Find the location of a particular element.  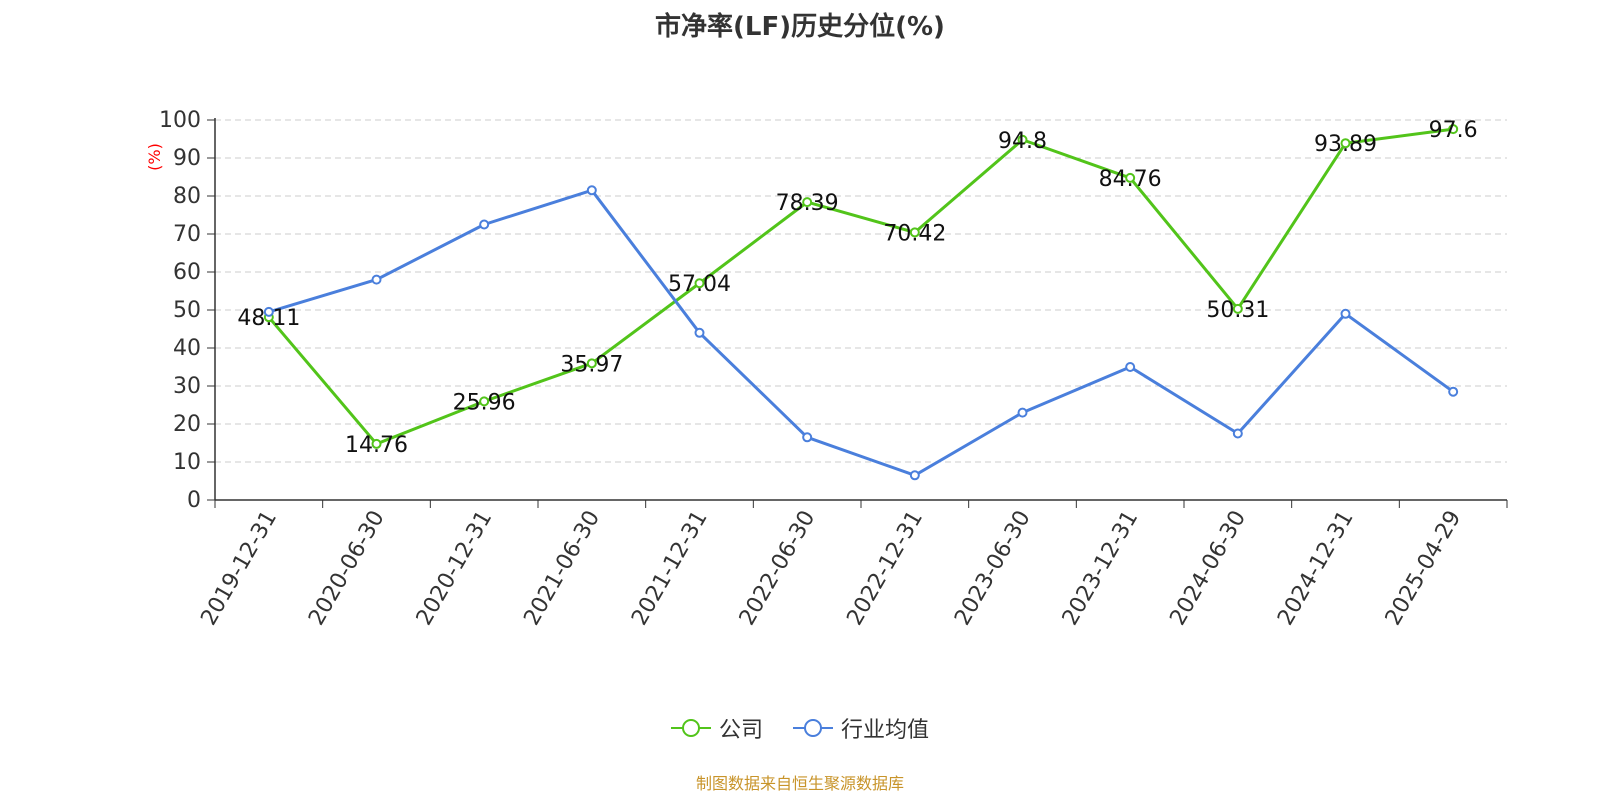

x-tick-label: 2023-12-31 is located at coordinates (1101, 568).